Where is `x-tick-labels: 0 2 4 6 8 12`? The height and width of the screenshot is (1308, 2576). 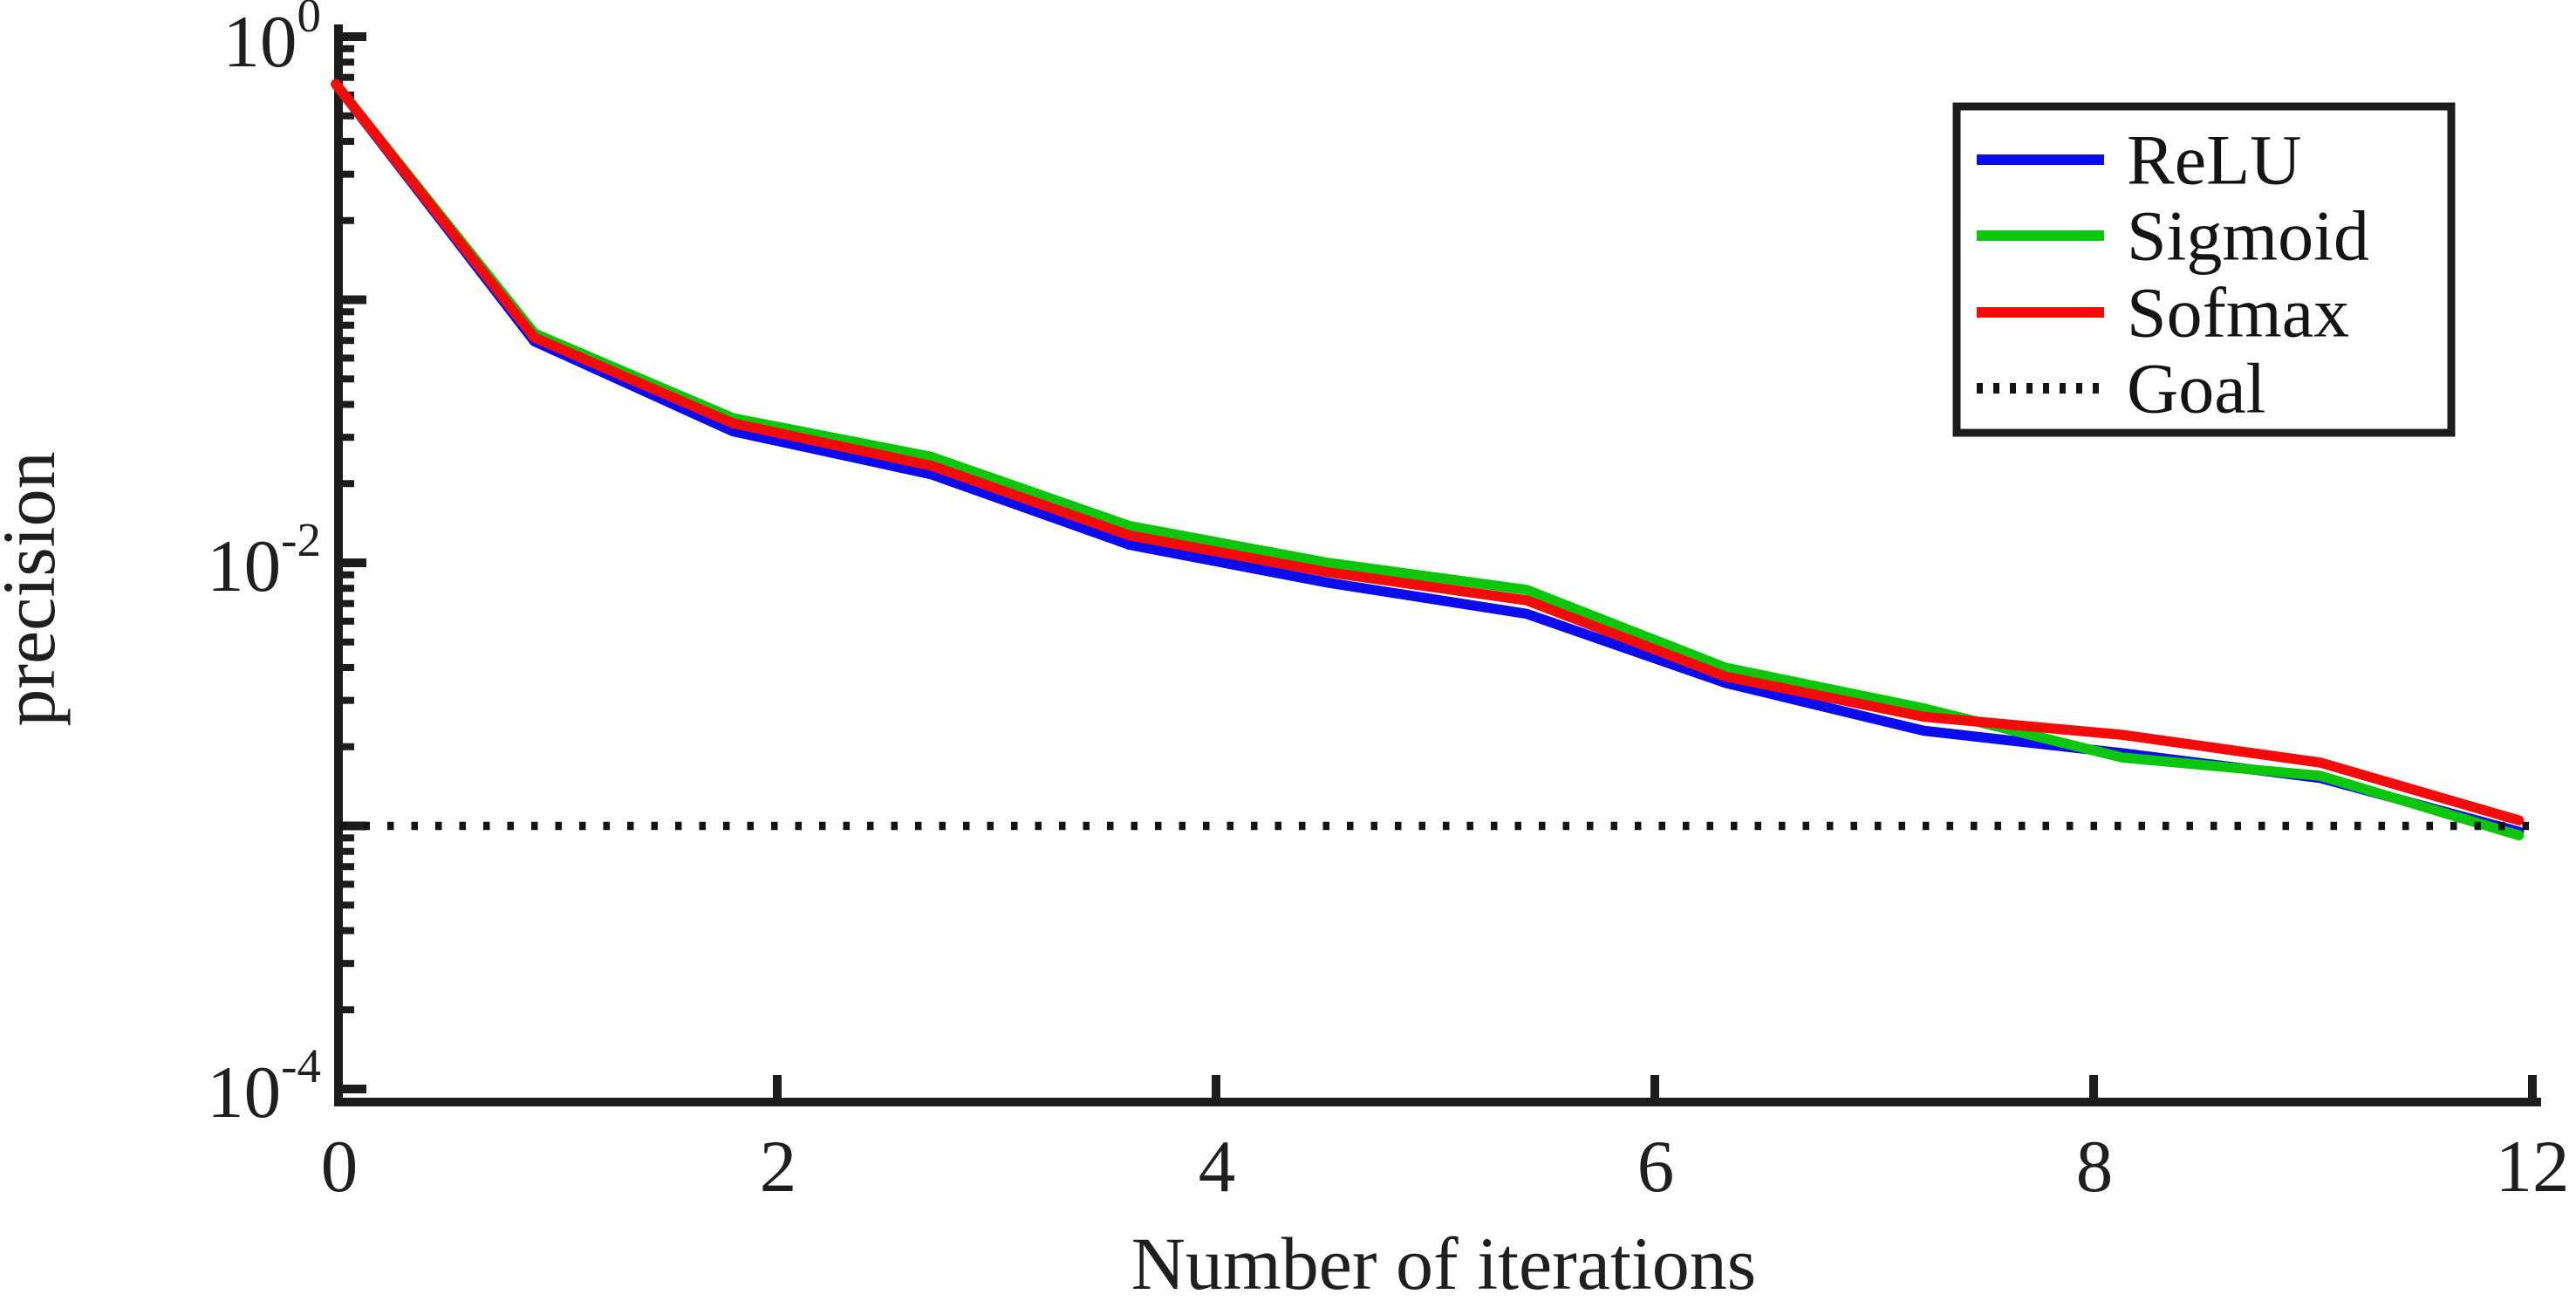 x-tick-labels: 0 2 4 6 8 12 is located at coordinates (1445, 1167).